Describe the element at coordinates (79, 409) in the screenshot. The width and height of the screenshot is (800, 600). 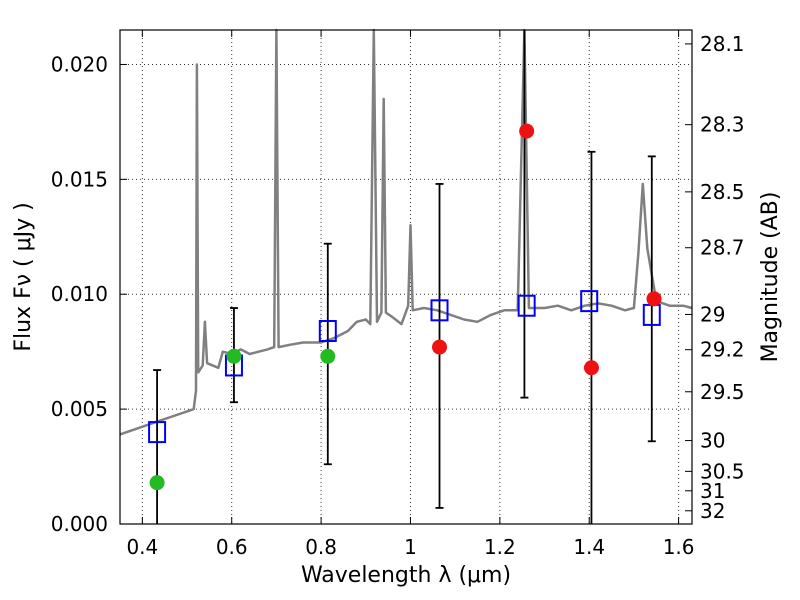
I see `y-tick-label: 0.005` at that location.